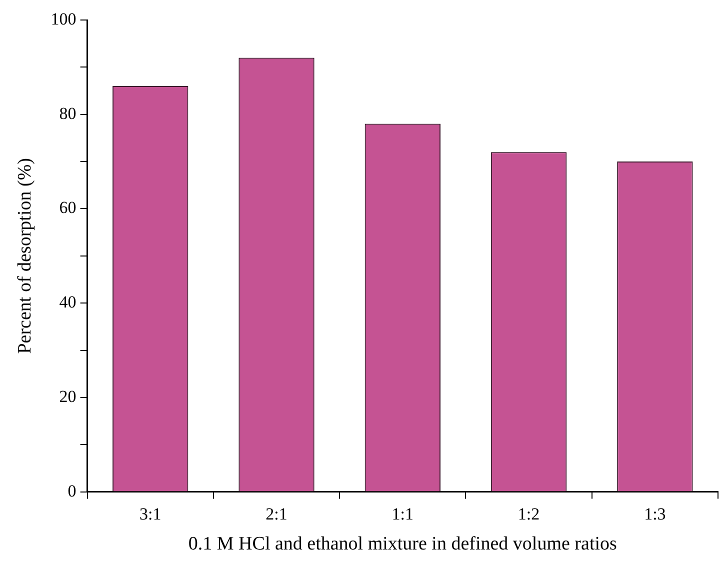 The height and width of the screenshot is (565, 728). What do you see at coordinates (655, 514) in the screenshot?
I see `x-tick-label: 1:3` at bounding box center [655, 514].